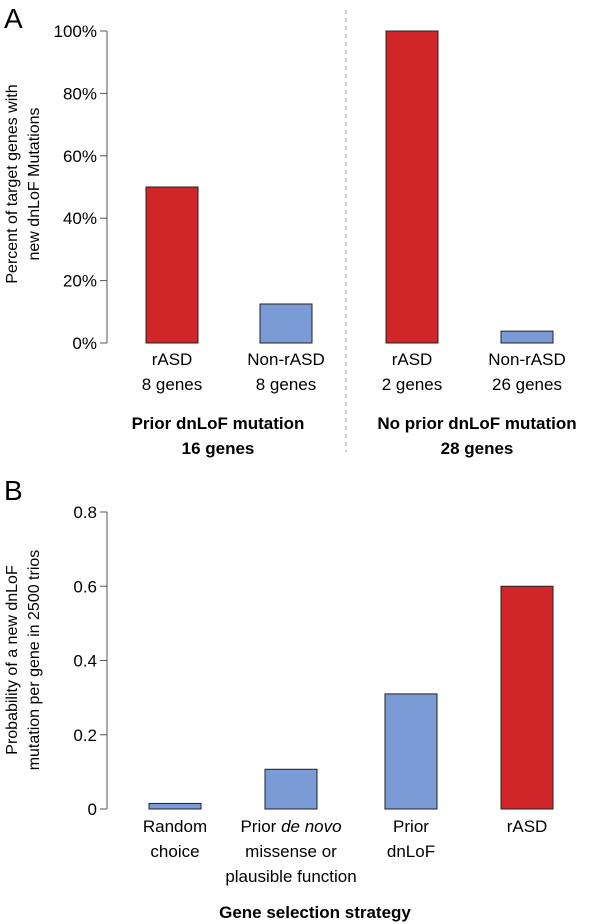 This screenshot has width=600, height=924. Describe the element at coordinates (291, 851) in the screenshot. I see `category-label: missense or` at that location.